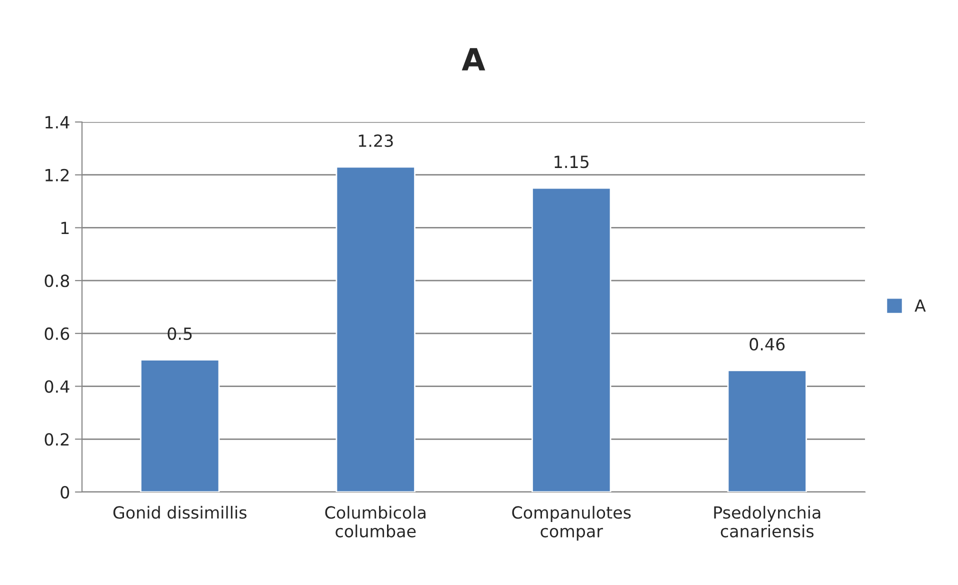 This screenshot has width=958, height=585. Describe the element at coordinates (57, 281) in the screenshot. I see `y-tick-label: 0.8` at that location.